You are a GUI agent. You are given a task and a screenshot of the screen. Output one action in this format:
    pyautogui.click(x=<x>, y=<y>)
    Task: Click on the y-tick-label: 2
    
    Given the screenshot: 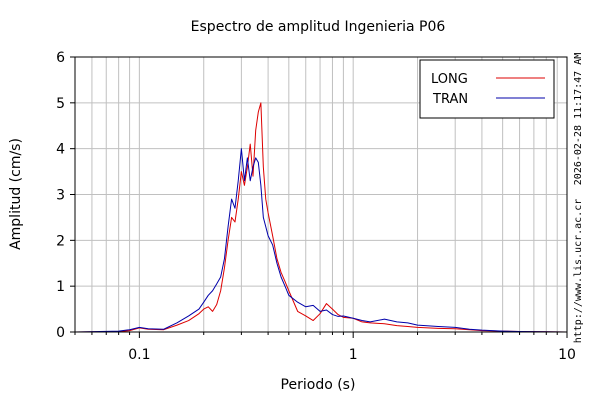 What is the action you would take?
    pyautogui.click(x=60, y=241)
    